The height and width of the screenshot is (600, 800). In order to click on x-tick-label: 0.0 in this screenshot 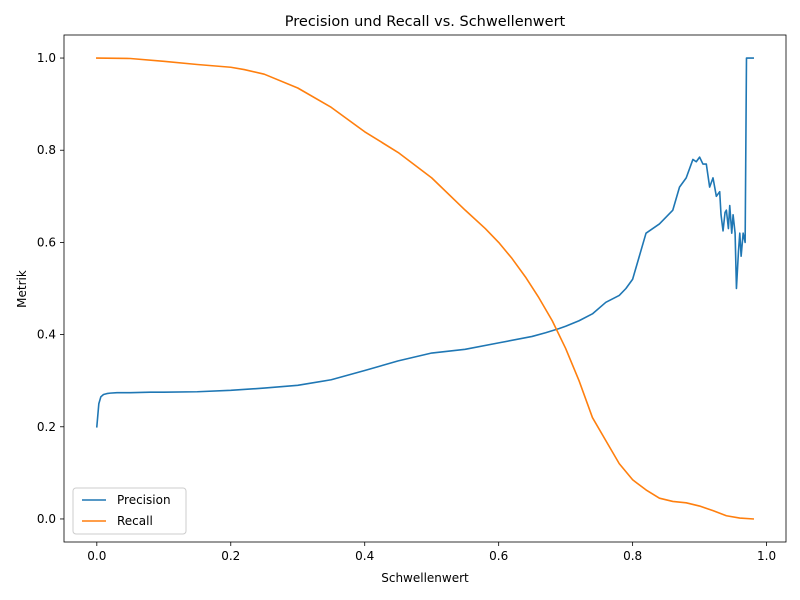, I will do `click(96, 556)`.